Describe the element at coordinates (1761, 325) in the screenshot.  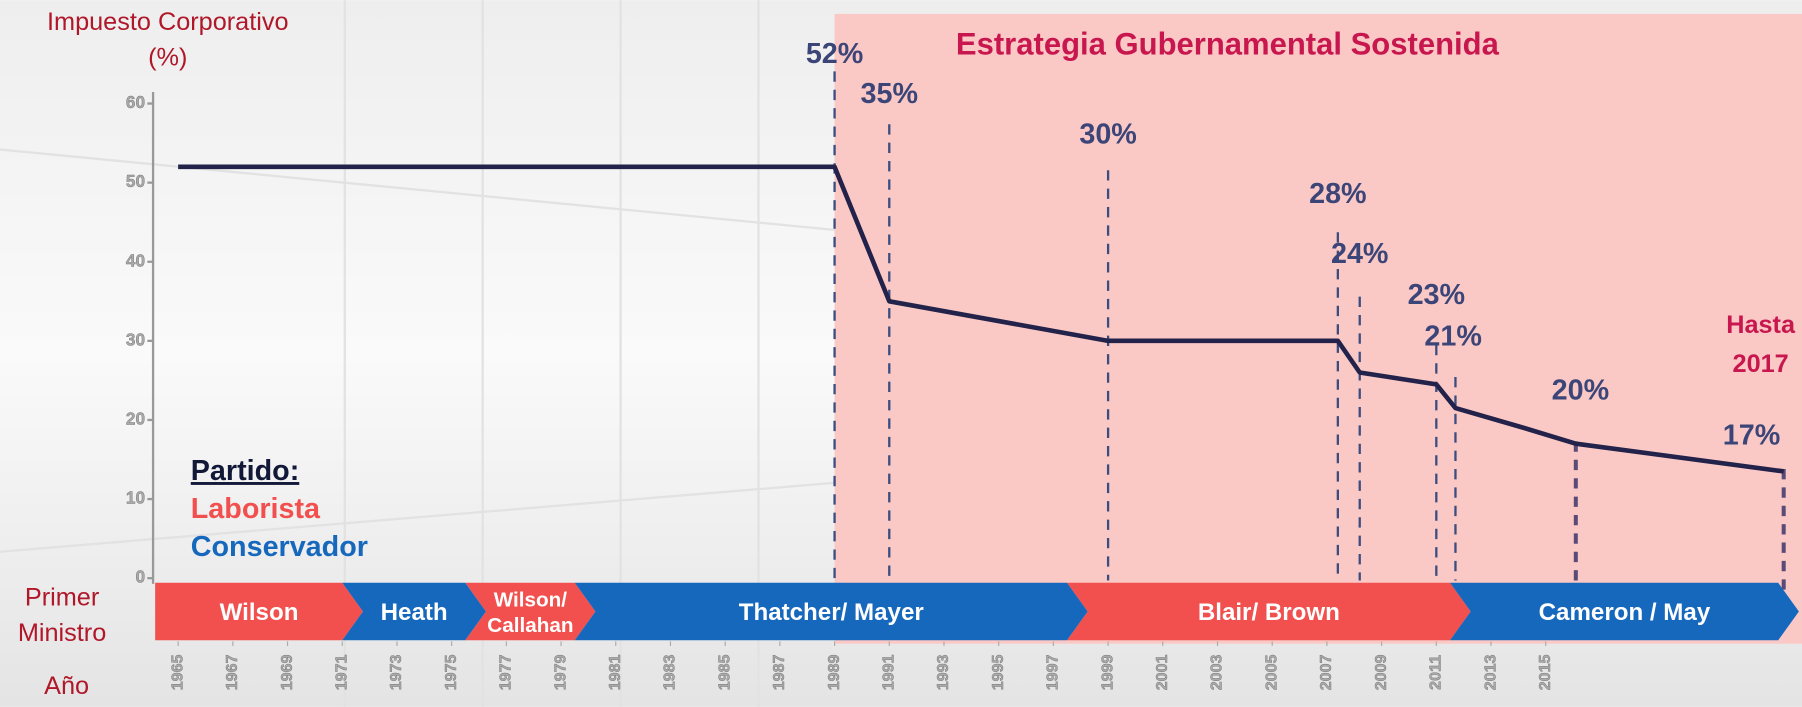
I see `note: Hasta` at that location.